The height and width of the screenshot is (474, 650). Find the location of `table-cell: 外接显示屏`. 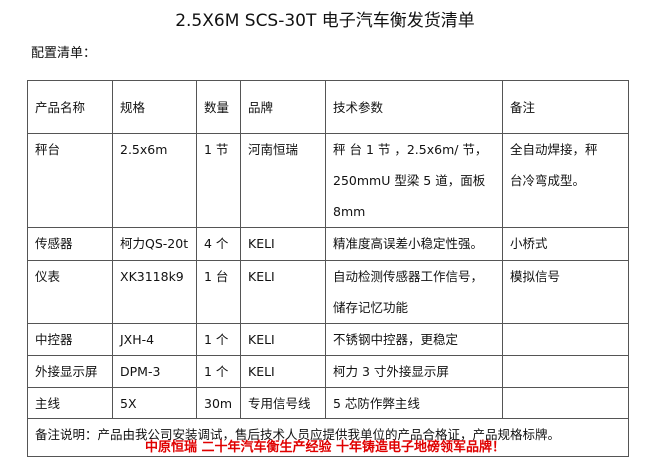

table-cell: 外接显示屏 is located at coordinates (70, 371).